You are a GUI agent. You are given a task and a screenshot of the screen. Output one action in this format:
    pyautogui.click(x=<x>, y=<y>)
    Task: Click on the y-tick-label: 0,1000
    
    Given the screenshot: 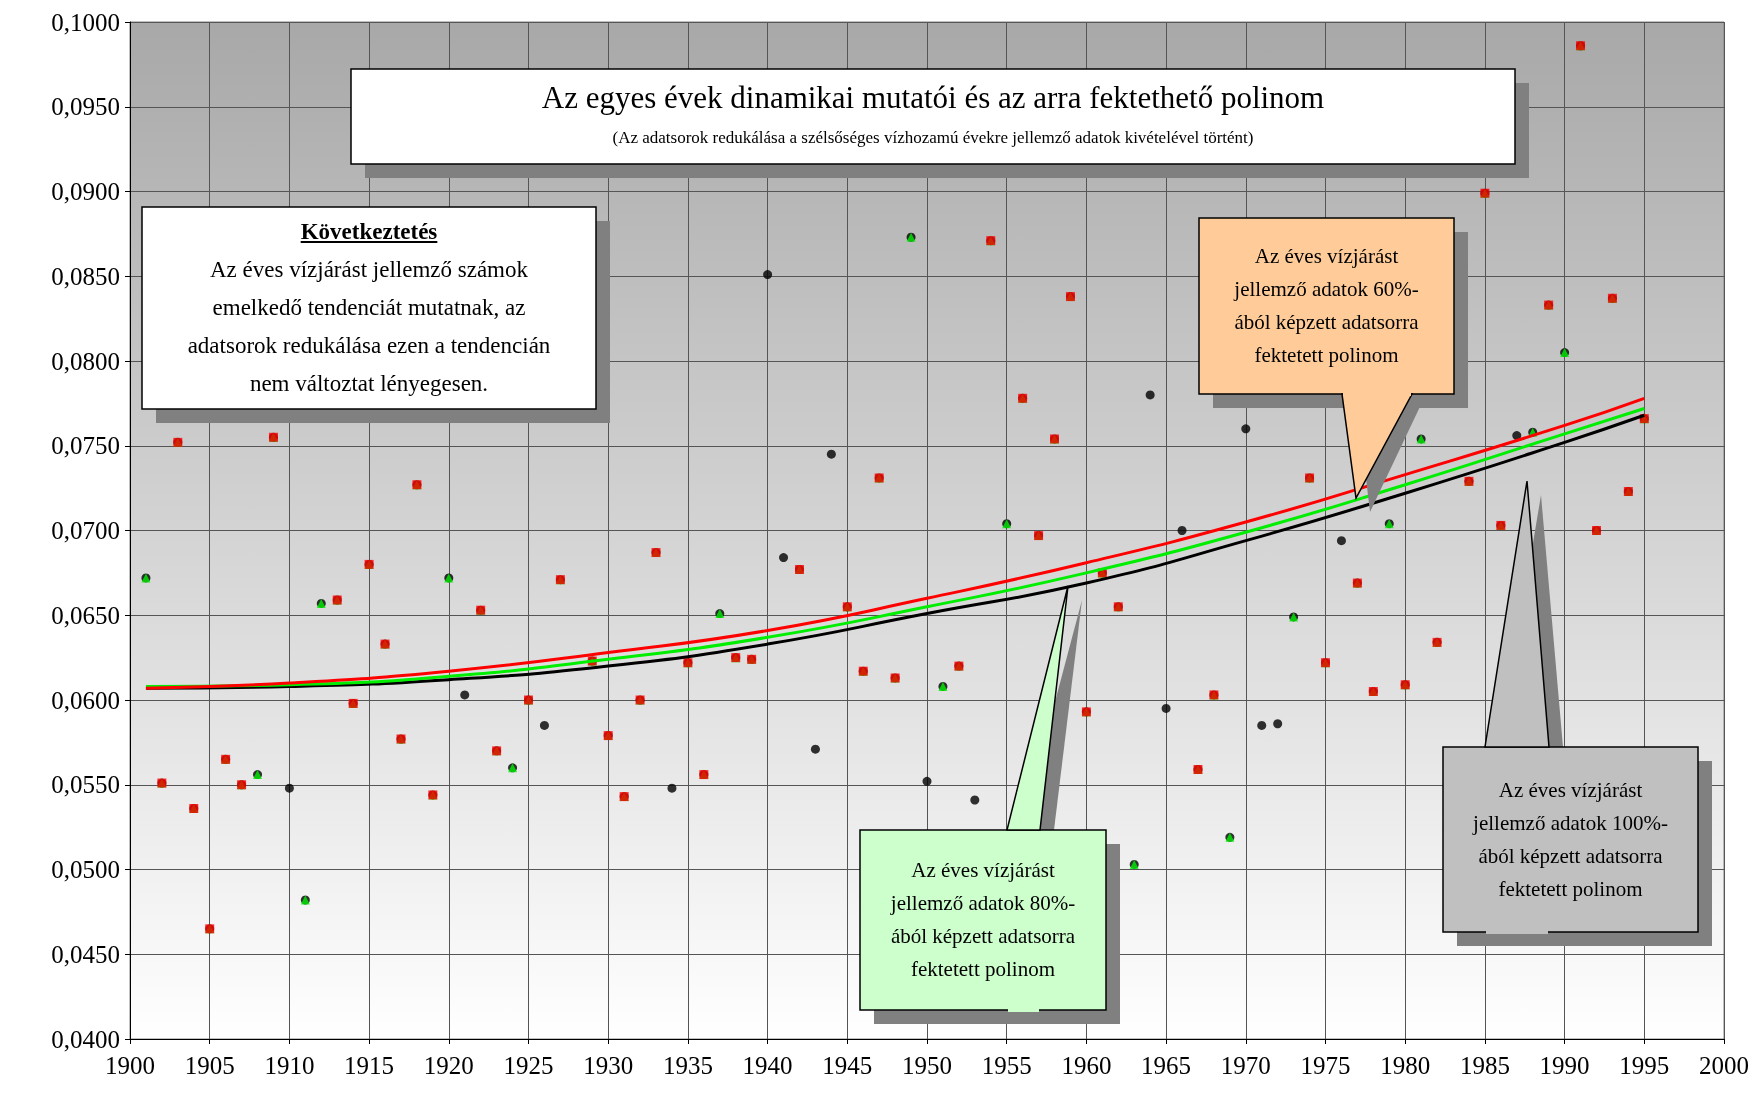 What is the action you would take?
    pyautogui.click(x=85, y=22)
    